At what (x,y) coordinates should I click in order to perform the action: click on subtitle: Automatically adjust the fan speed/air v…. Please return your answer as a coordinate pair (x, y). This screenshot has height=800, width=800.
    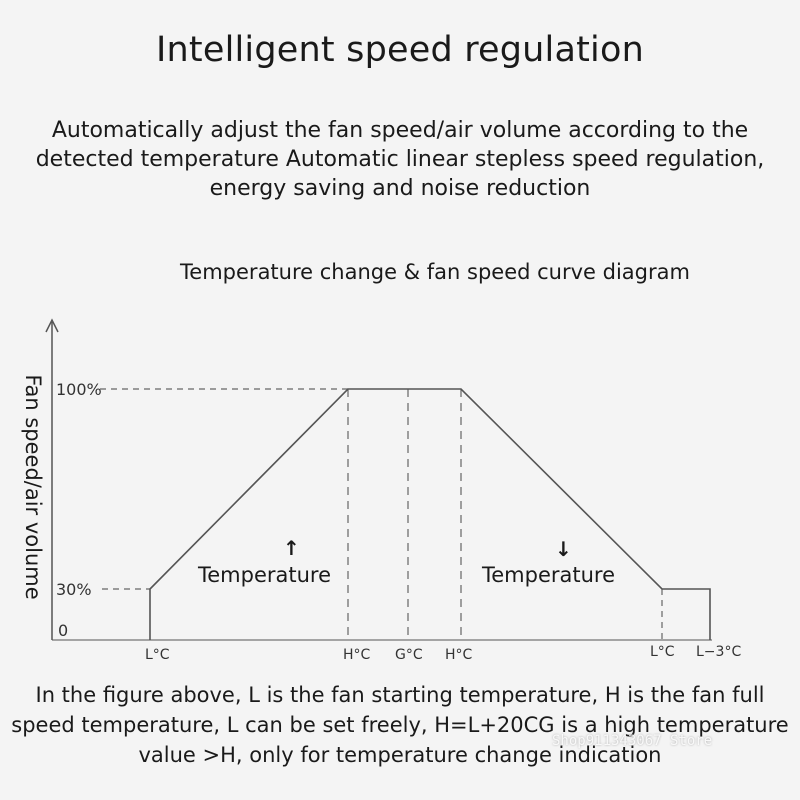
    Looking at the image, I should click on (400, 159).